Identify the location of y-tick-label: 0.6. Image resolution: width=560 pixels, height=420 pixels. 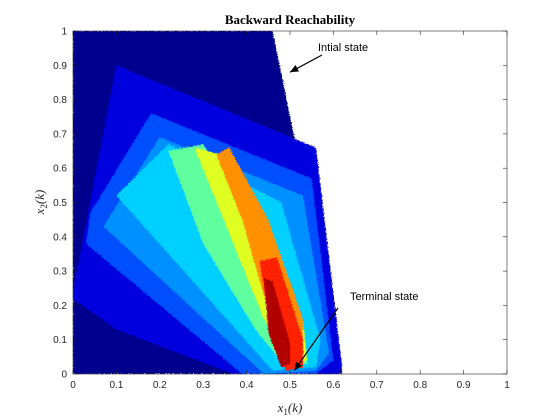
(60, 169).